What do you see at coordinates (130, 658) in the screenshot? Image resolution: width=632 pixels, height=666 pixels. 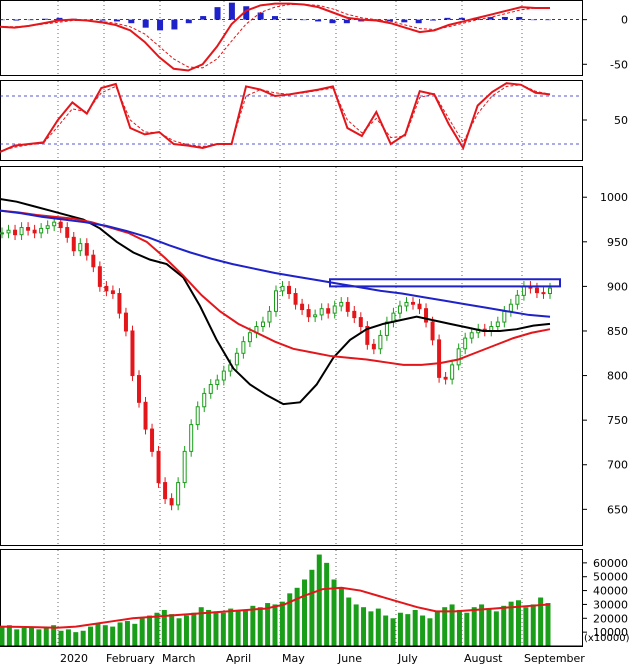 I see `x-tick-label: February` at bounding box center [130, 658].